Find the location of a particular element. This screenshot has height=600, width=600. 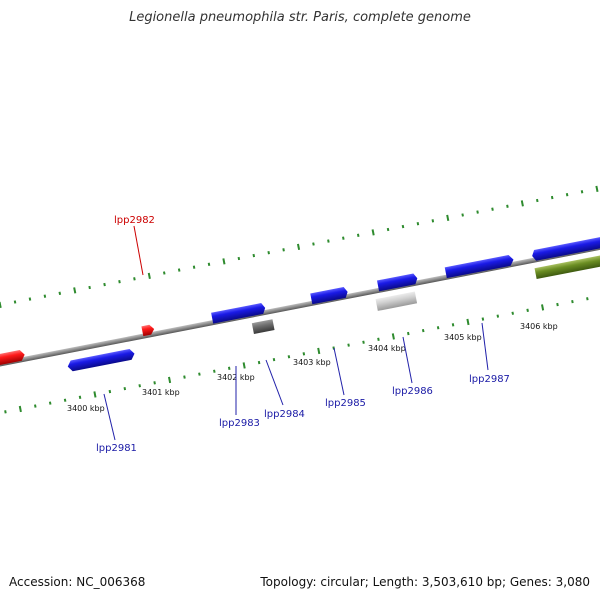

kbp-label-3405: 3405 kbp is located at coordinates (463, 337).